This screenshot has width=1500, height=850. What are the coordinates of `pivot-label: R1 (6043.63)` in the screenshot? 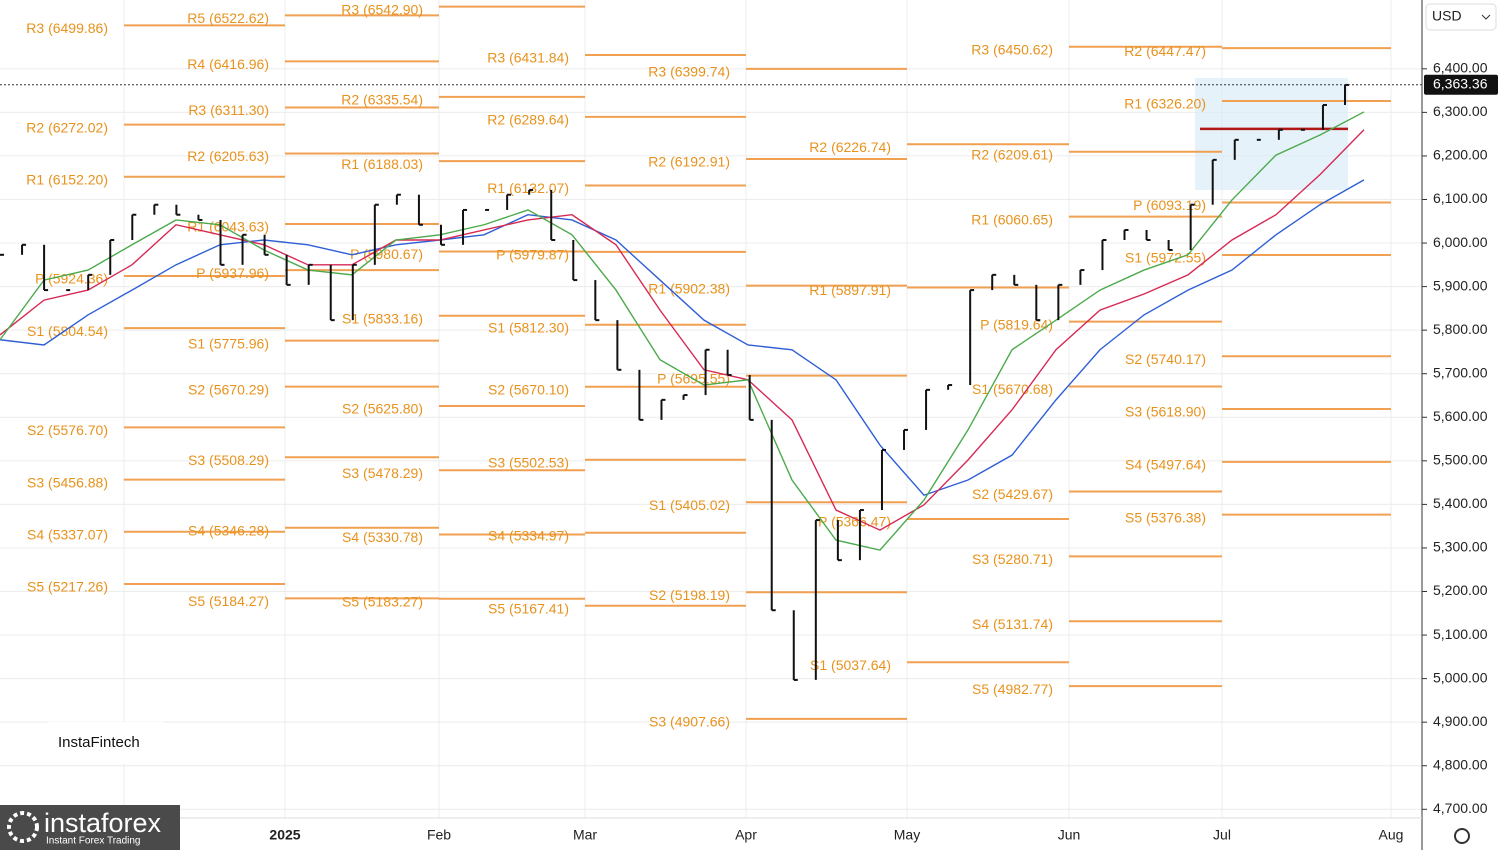 It's located at (228, 227).